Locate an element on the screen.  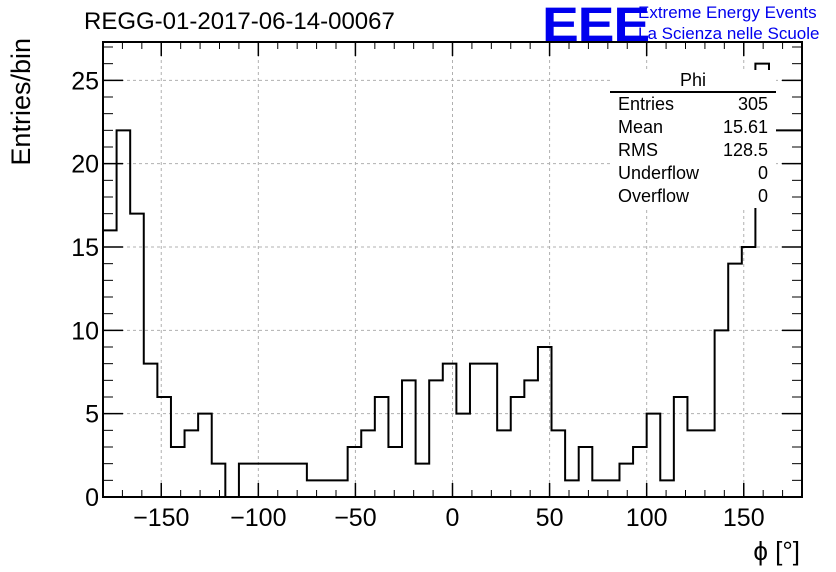
stats-label: Overflow is located at coordinates (654, 196).